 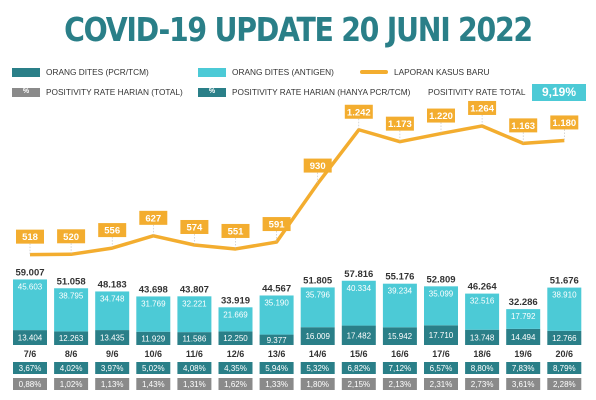 What do you see at coordinates (523, 354) in the screenshot?
I see `x-tick-label: 19/6` at bounding box center [523, 354].